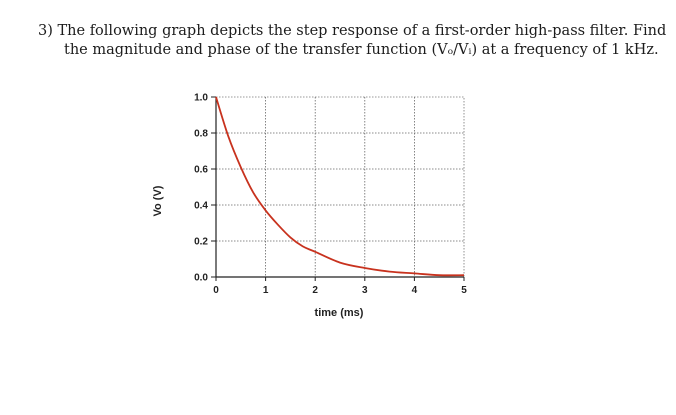  Describe the element at coordinates (201, 278) in the screenshot. I see `y-tick-label: 0.0` at that location.